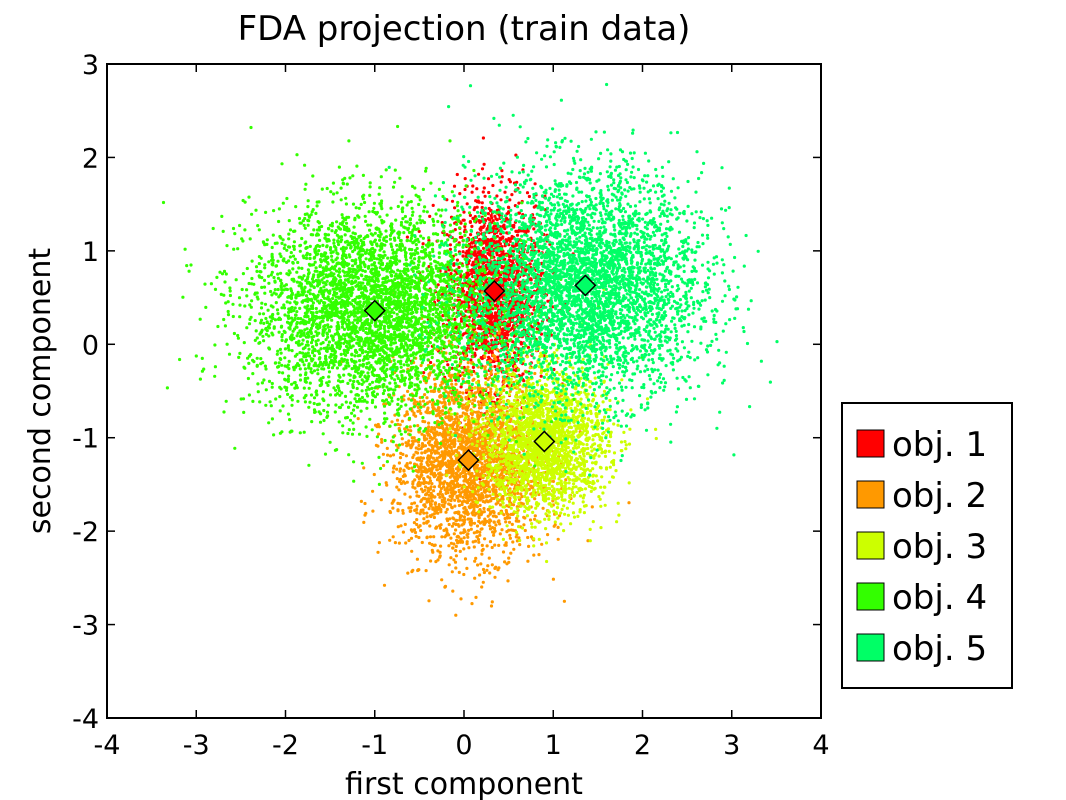 The width and height of the screenshot is (1066, 800). Describe the element at coordinates (939, 598) in the screenshot. I see `legend-label-4: obj. 4` at that location.